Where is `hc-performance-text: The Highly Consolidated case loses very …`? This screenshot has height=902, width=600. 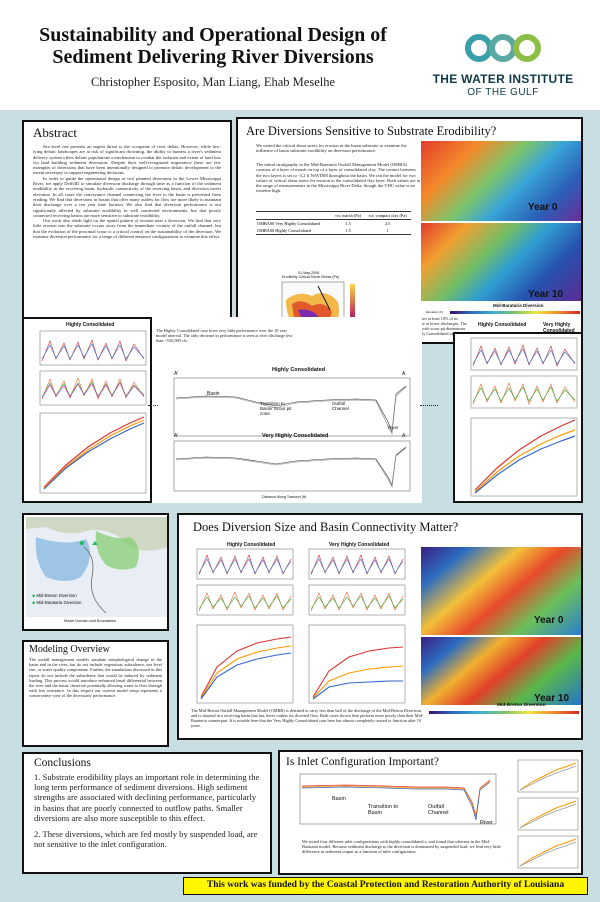 hc-performance-text: The Highly Consolidated case loses very … is located at coordinates (224, 335).